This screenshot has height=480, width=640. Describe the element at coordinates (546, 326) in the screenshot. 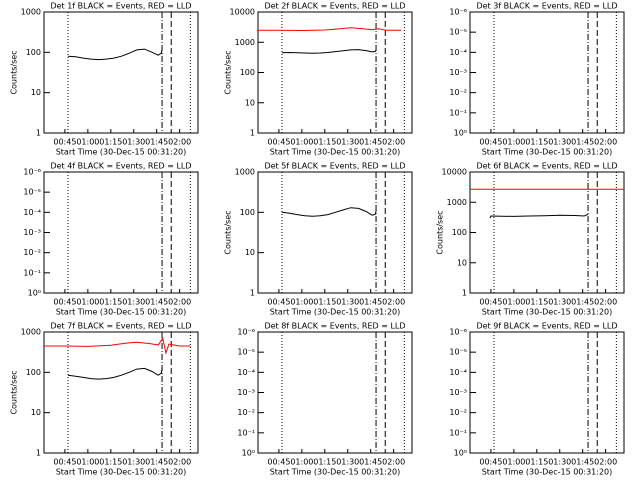

I see `chart-title: Det 9f BLACK = Events, RED = LLD` at that location.